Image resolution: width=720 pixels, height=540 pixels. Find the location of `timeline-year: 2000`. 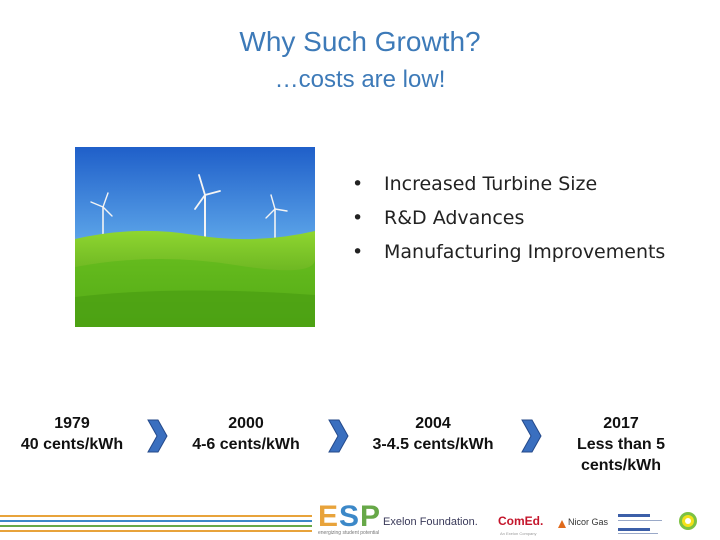

timeline-year: 2000 is located at coordinates (246, 423).